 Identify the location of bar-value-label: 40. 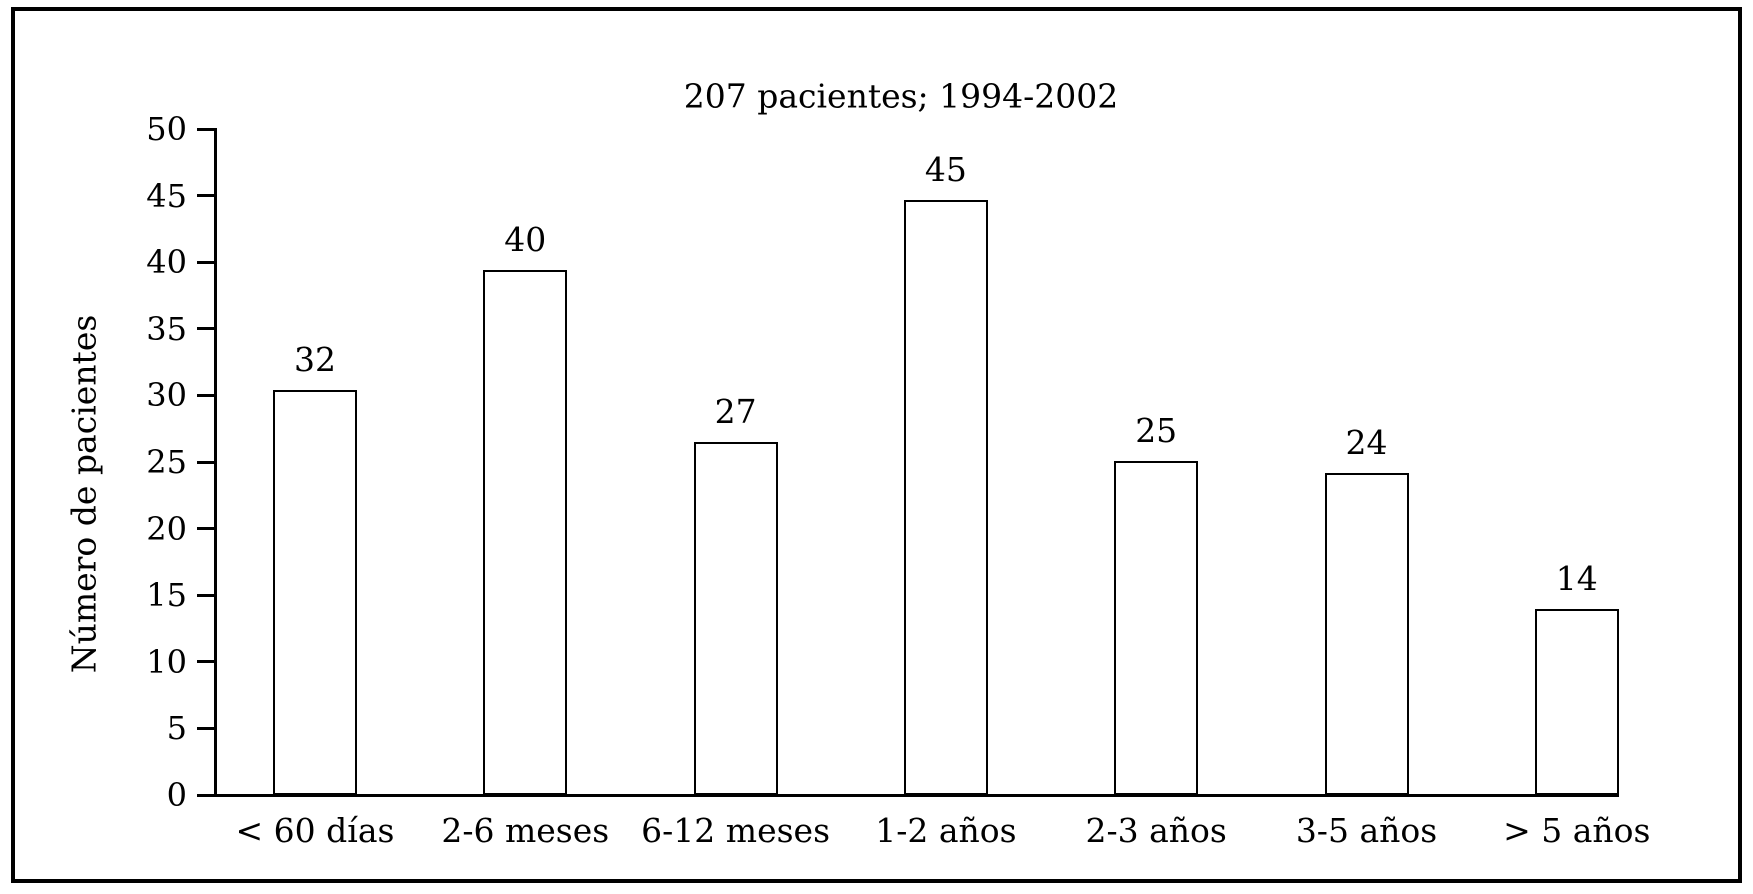
(525, 240).